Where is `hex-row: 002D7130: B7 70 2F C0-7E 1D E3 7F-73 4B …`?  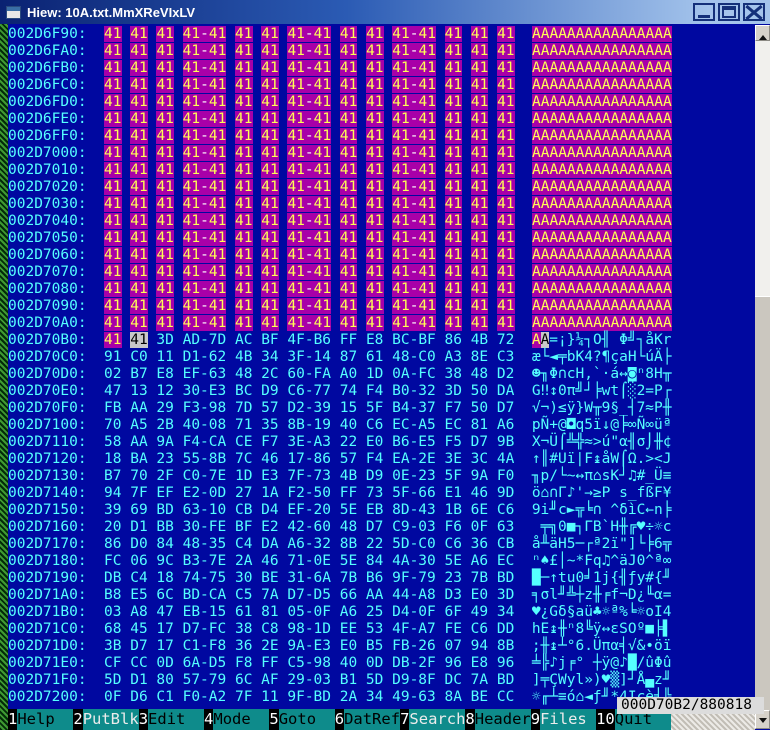
hex-row: 002D7130: B7 70 2F C0-7E 1D E3 7F-73 4B … is located at coordinates (381, 476).